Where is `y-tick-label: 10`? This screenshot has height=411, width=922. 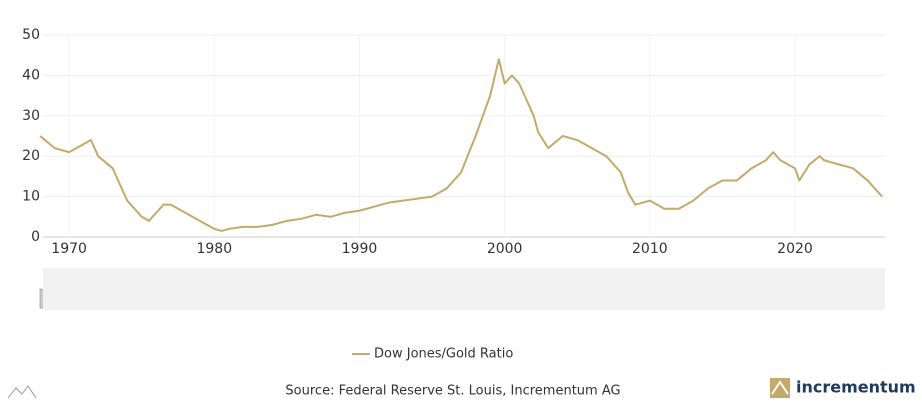
y-tick-label: 10 is located at coordinates (31, 197).